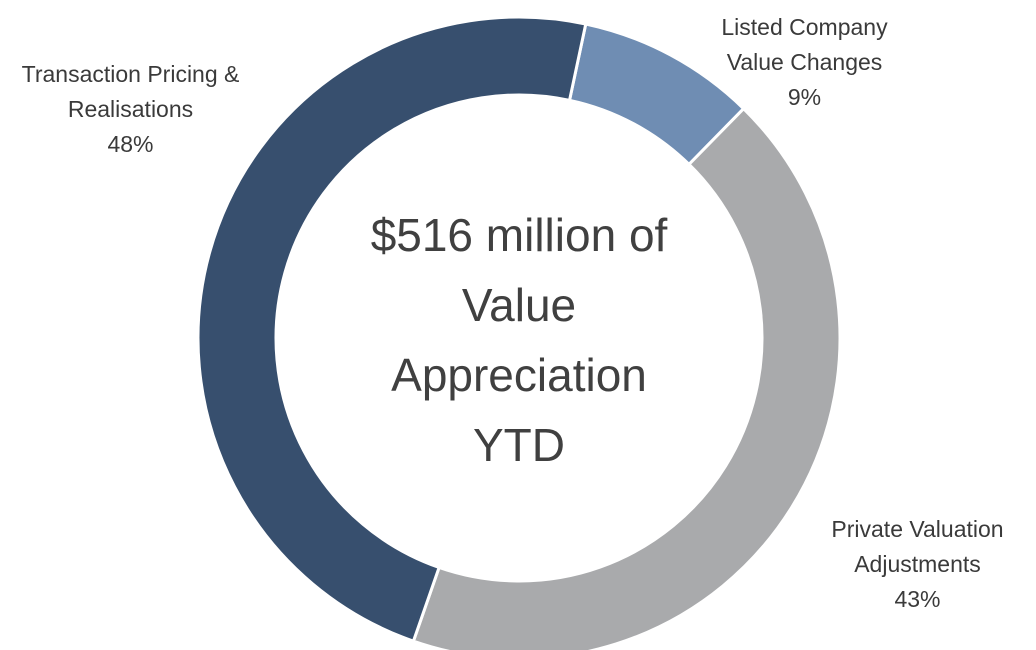 This screenshot has height=650, width=1036. What do you see at coordinates (804, 44) in the screenshot?
I see `category-label: Listed Company Value Changes` at bounding box center [804, 44].